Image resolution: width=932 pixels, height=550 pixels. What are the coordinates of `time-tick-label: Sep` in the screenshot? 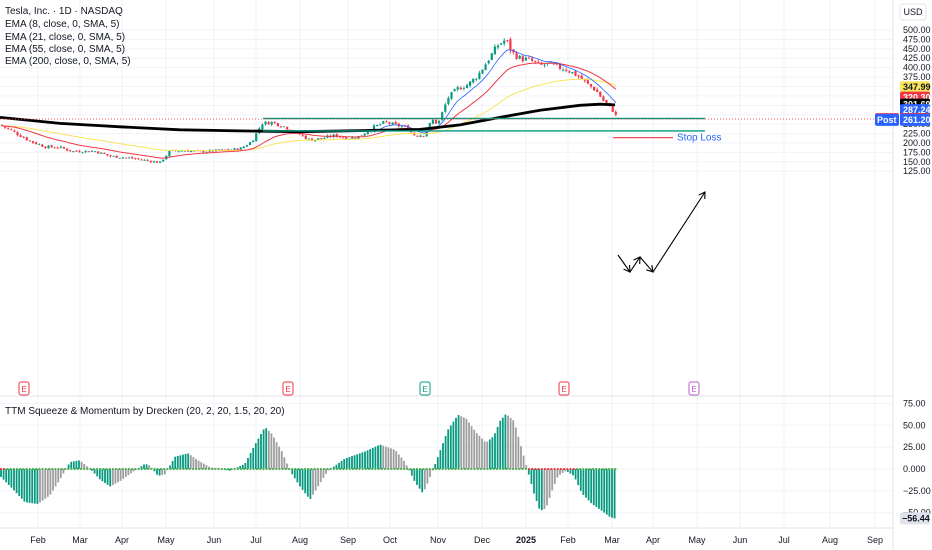 It's located at (348, 540).